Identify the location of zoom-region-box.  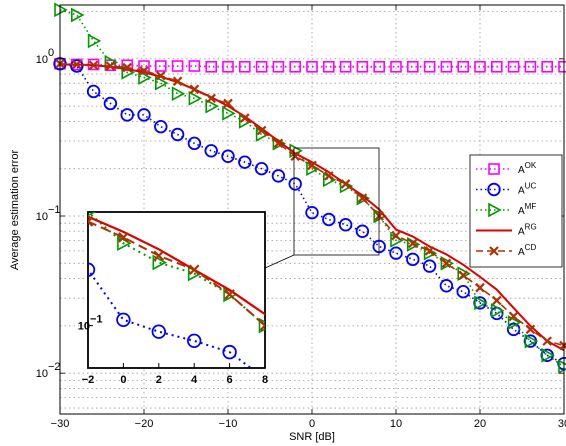
(336, 201).